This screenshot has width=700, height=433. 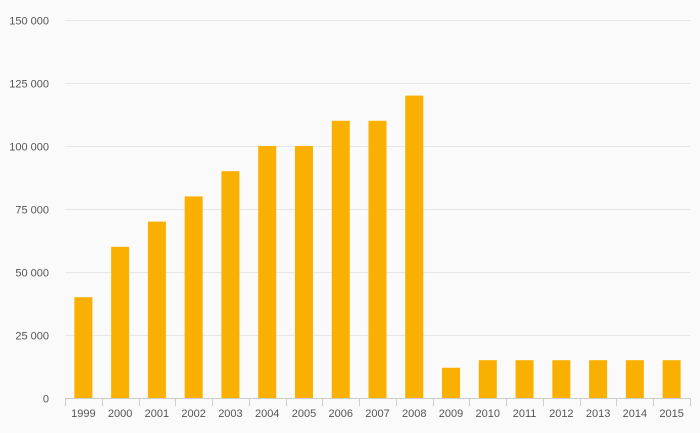 I want to click on x-tick-label: 2010, so click(x=488, y=414).